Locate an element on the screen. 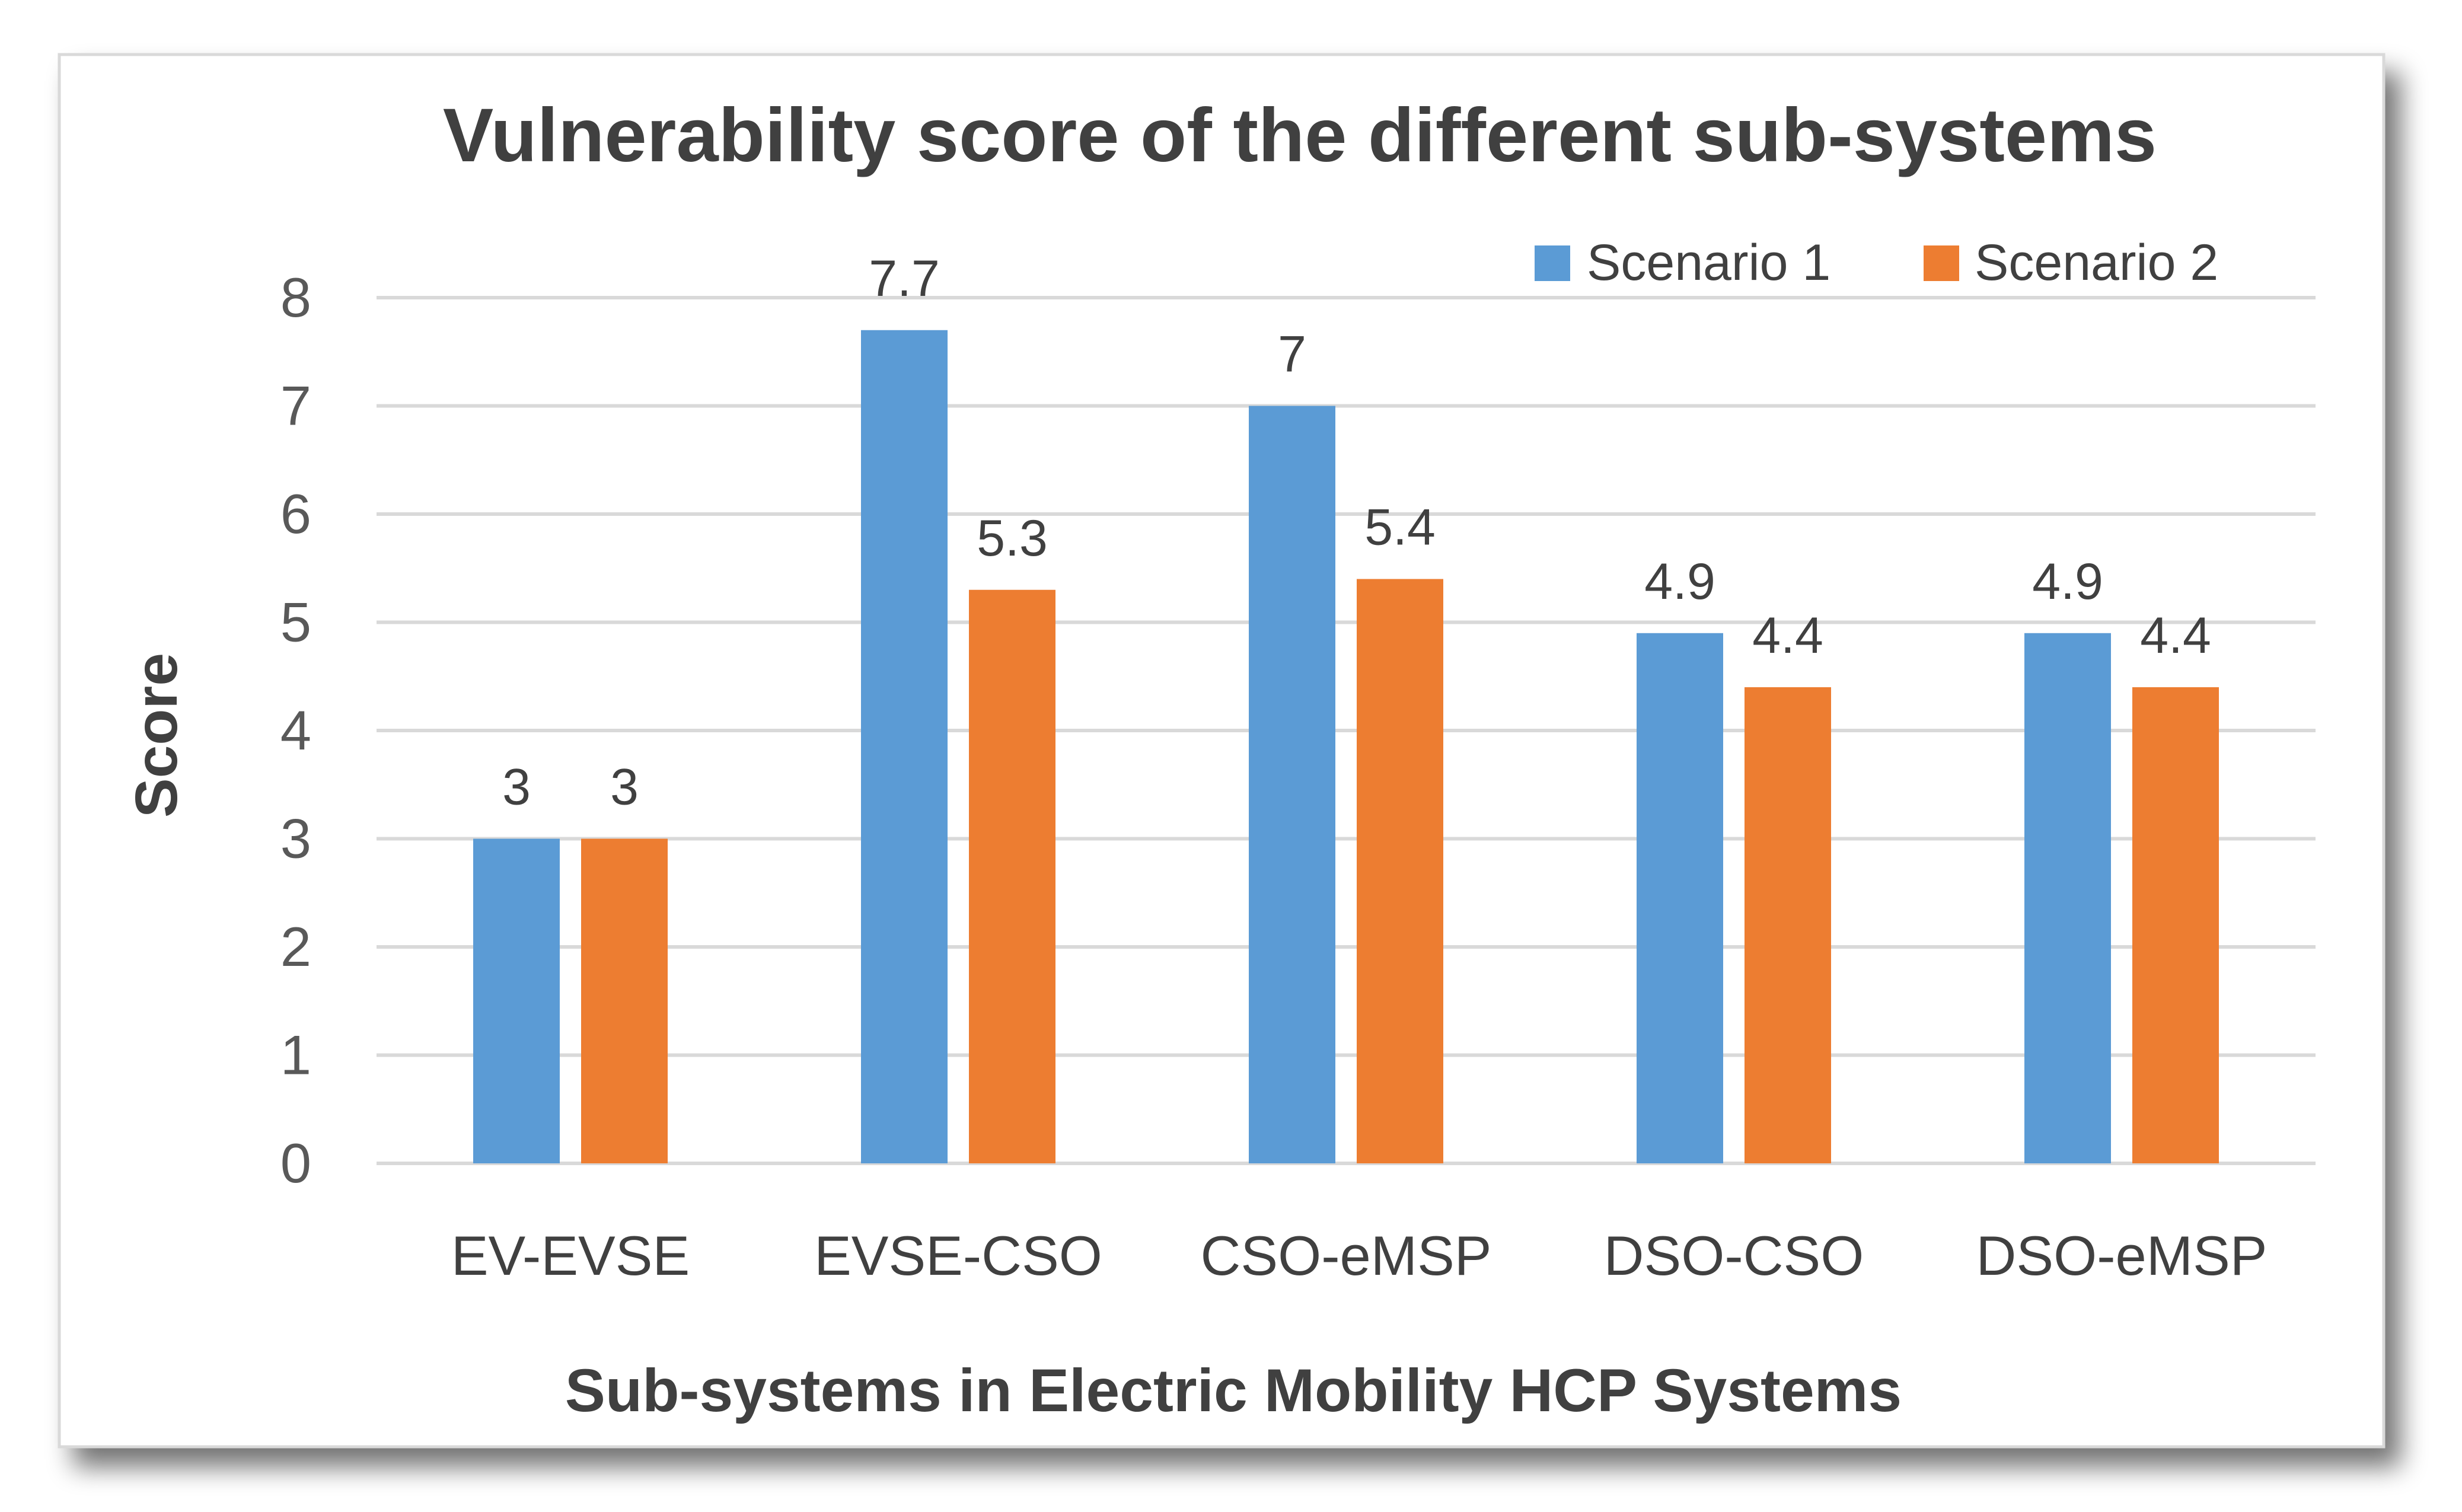 Image resolution: width=2462 pixels, height=1512 pixels. y-tick-label: 7 is located at coordinates (295, 406).